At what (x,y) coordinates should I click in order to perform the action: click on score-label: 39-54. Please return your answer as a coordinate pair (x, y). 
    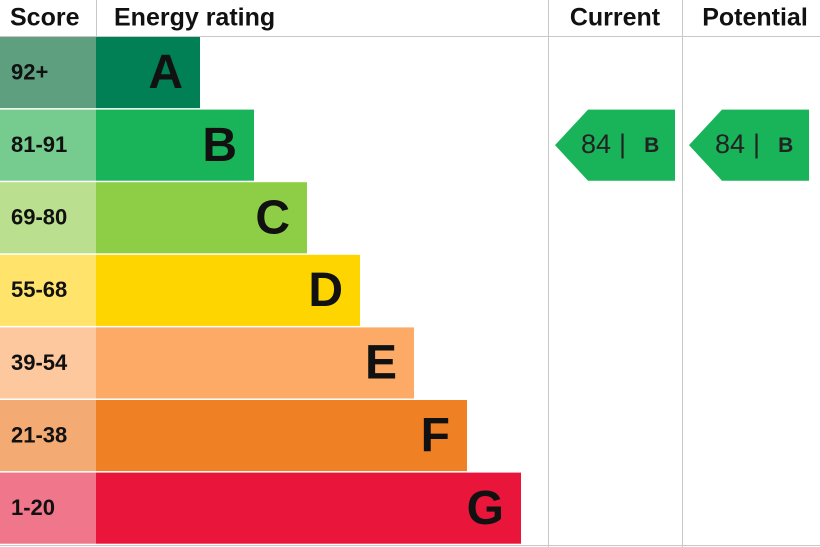
    Looking at the image, I should click on (39, 362).